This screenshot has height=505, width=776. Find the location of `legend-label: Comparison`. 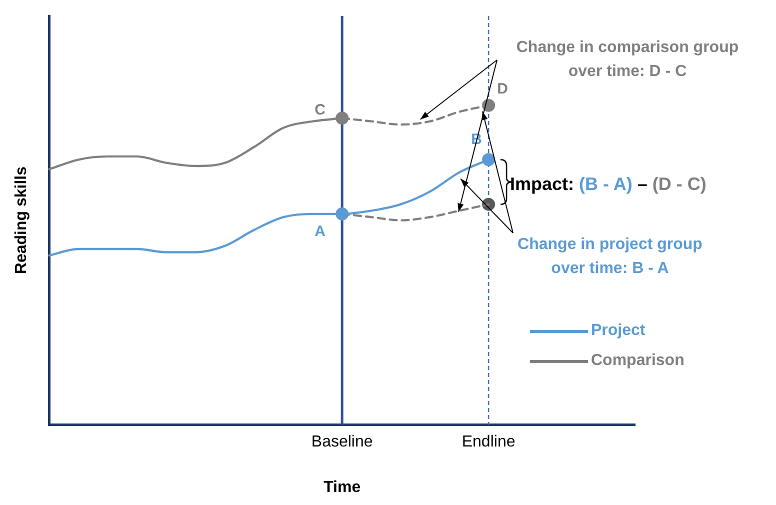

legend-label: Comparison is located at coordinates (637, 361).